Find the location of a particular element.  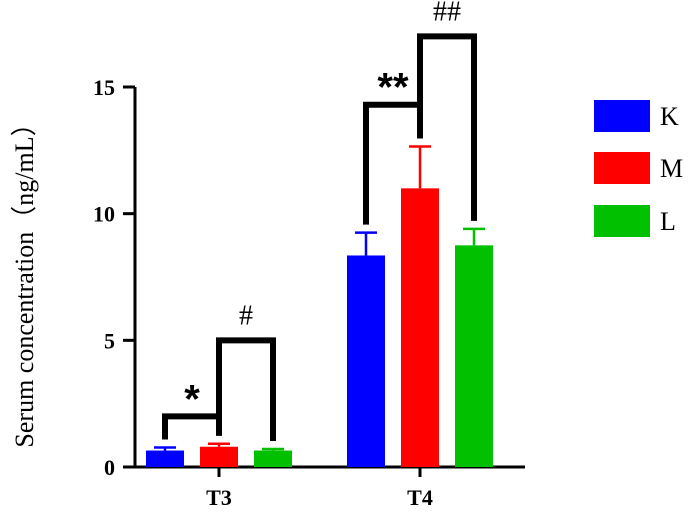

x-tick-label: T3 is located at coordinates (219, 497).